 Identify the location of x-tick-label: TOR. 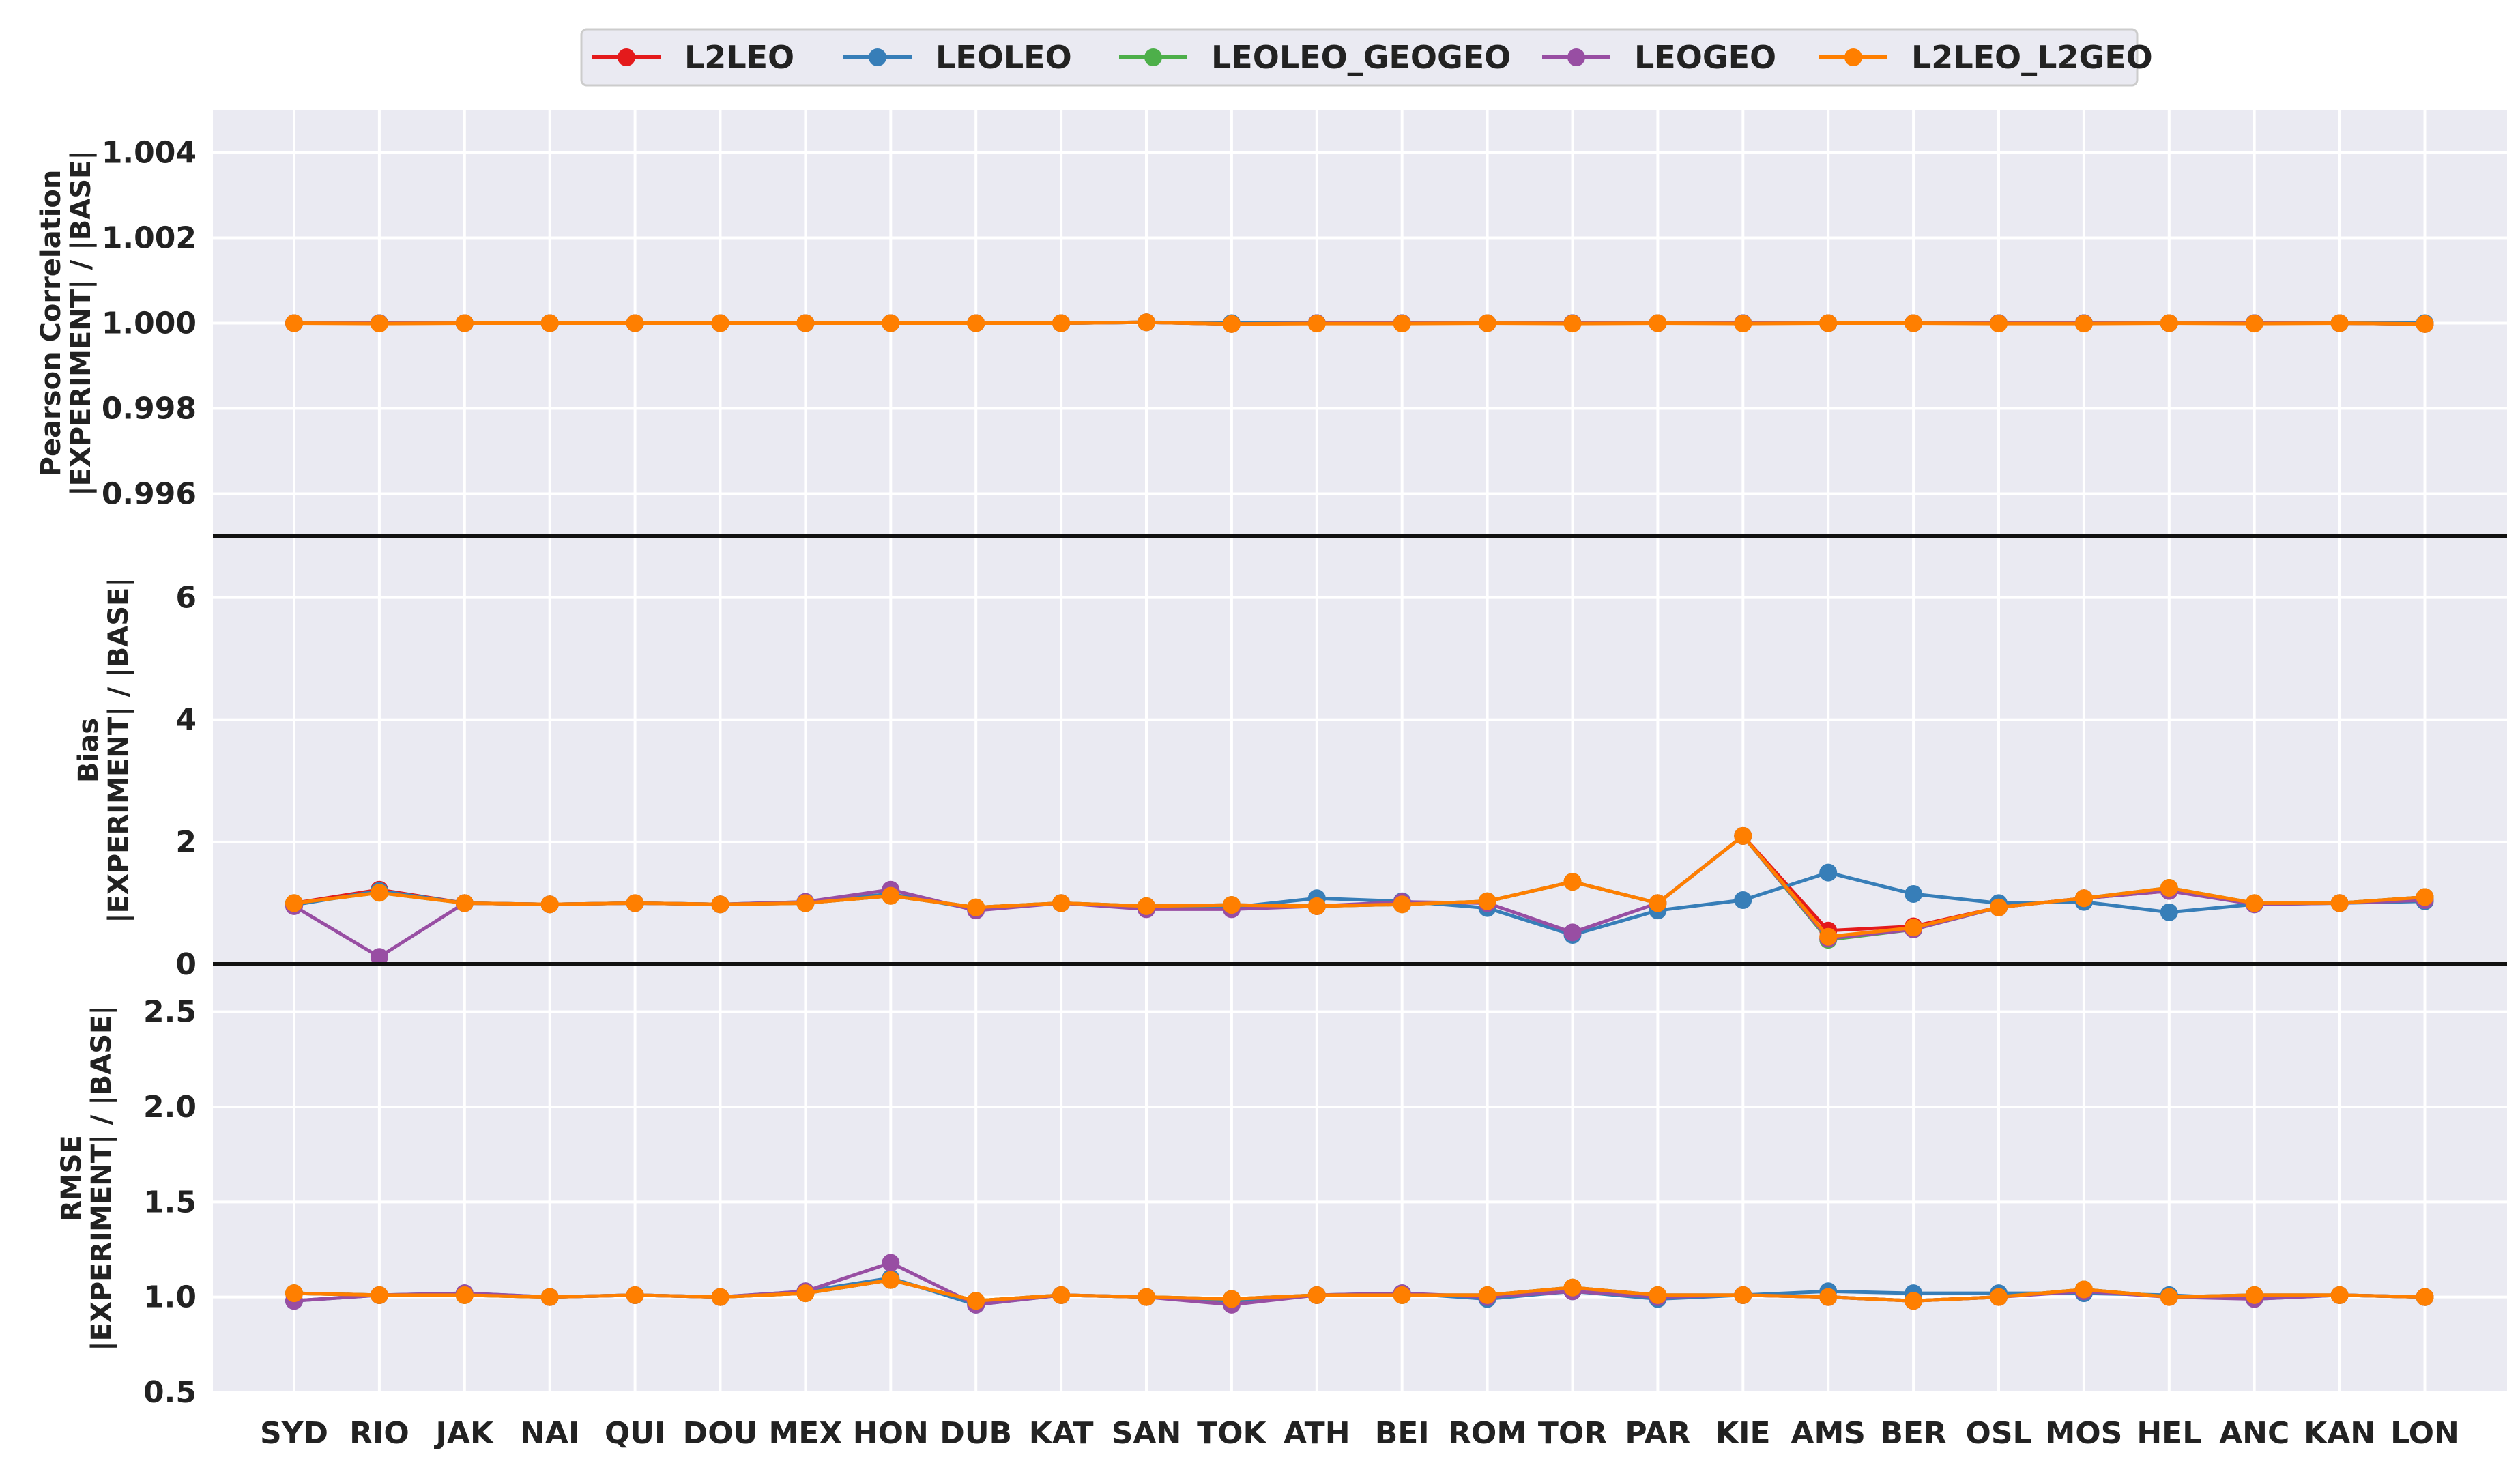
(1572, 1433).